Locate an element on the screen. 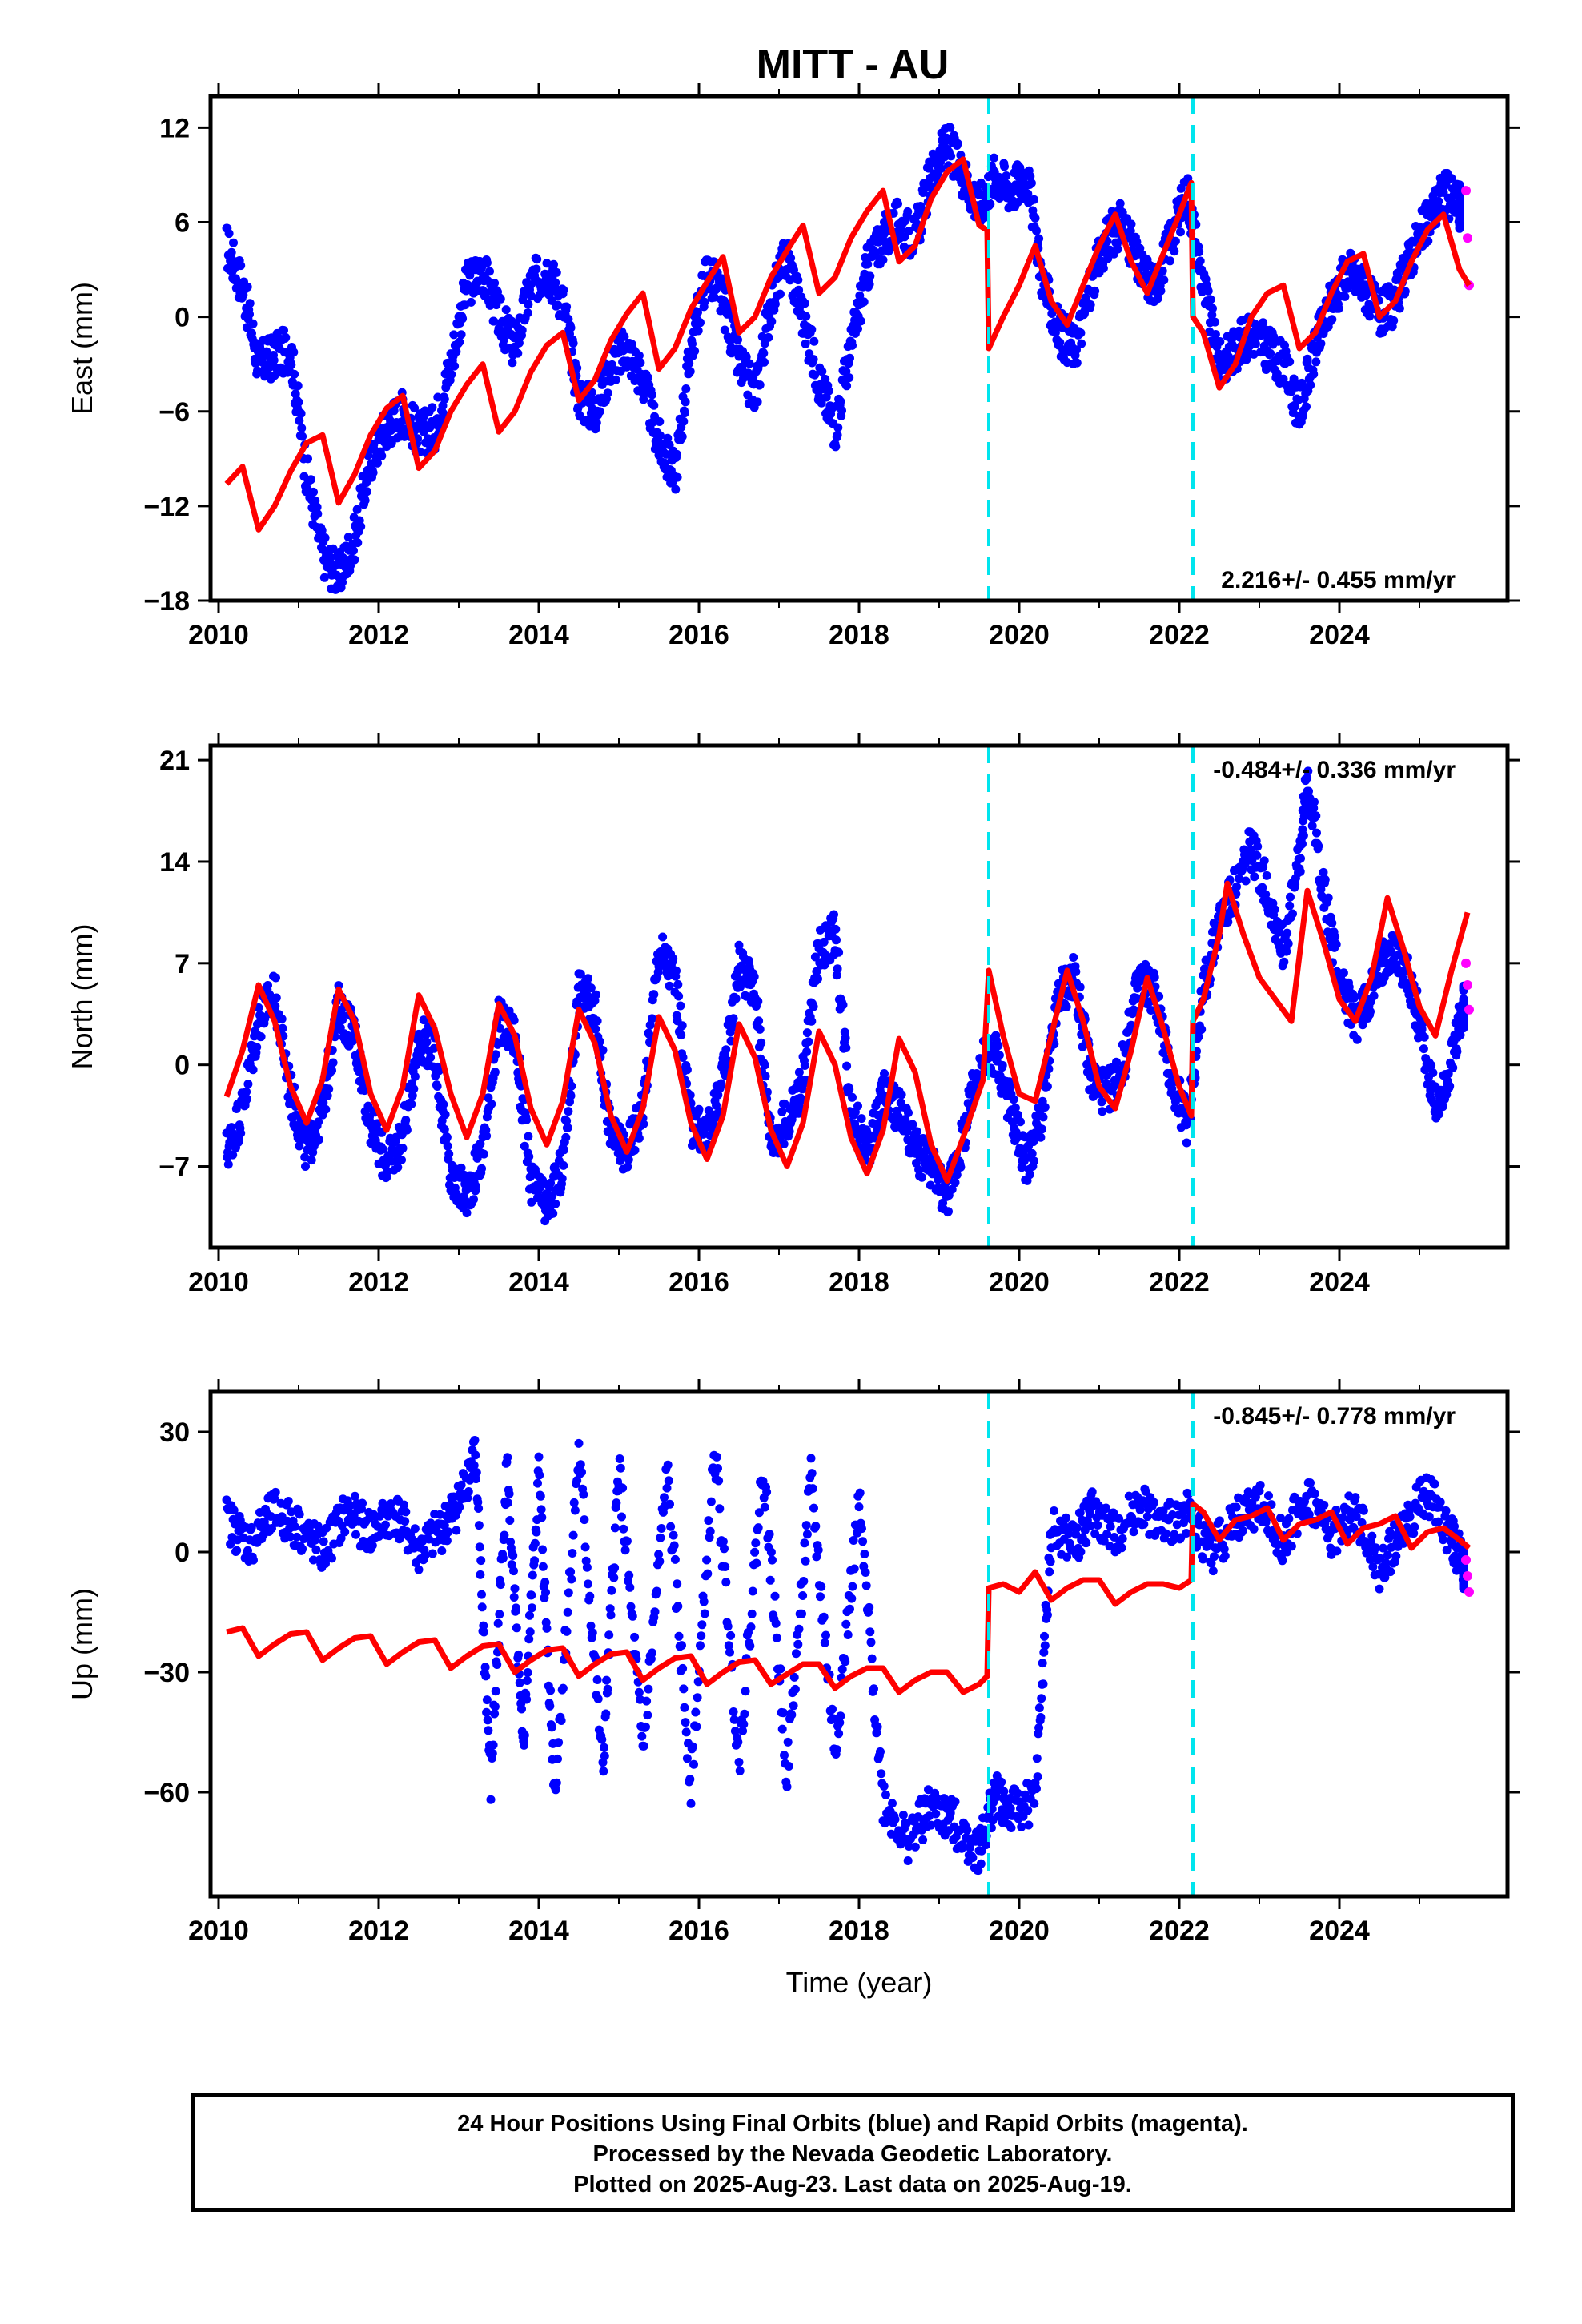  rapid-orbit-point is located at coordinates (1466, 963).